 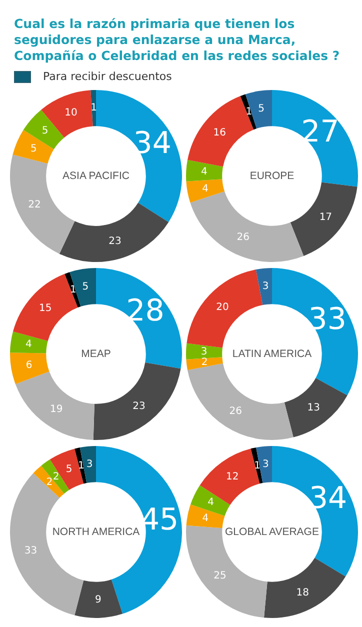 I want to click on data-label: 13, so click(x=313, y=408).